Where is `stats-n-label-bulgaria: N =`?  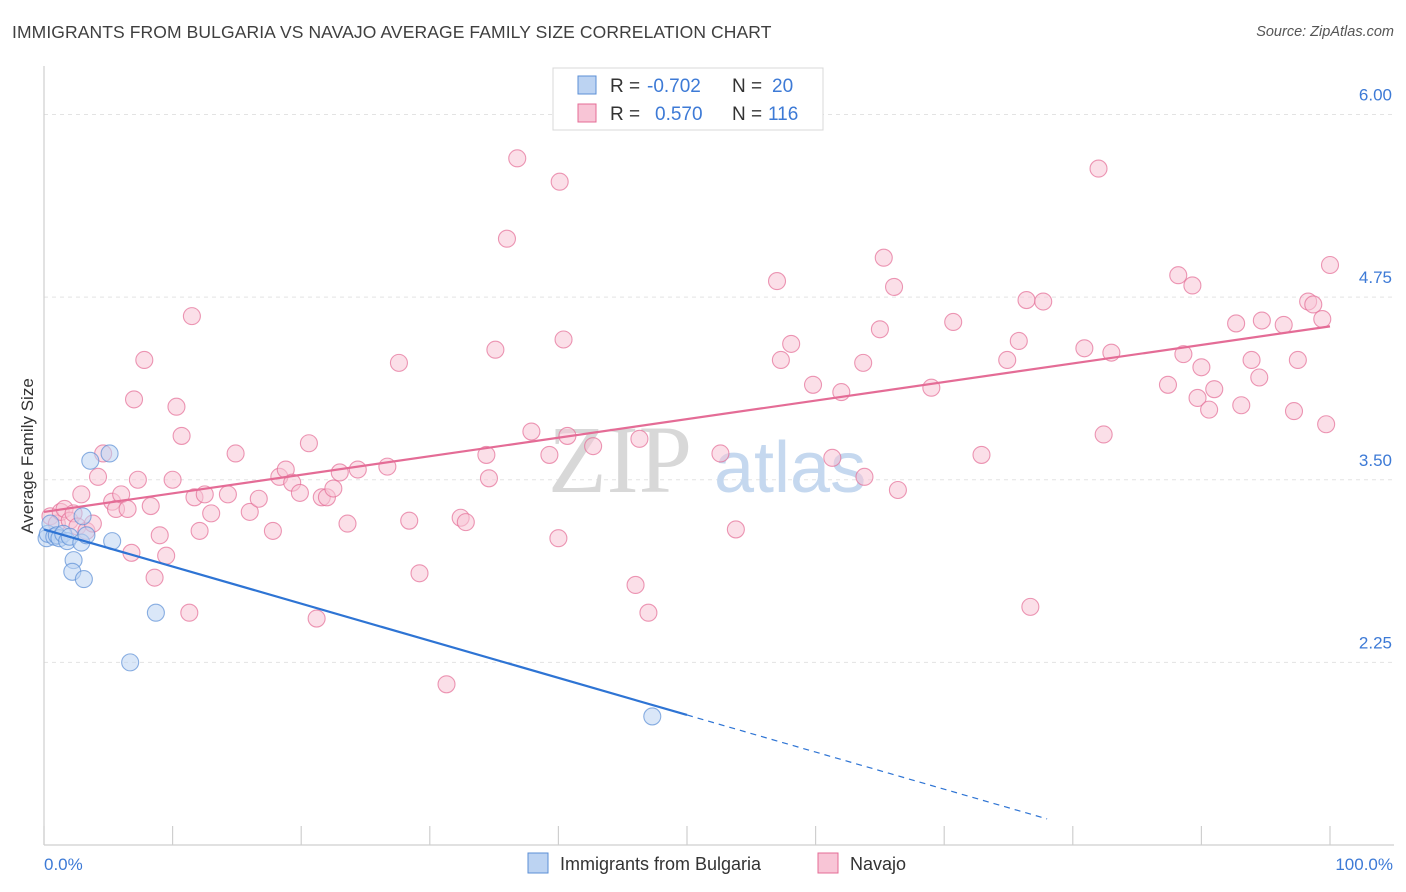
stats-n-label-bulgaria: N = is located at coordinates (747, 86).